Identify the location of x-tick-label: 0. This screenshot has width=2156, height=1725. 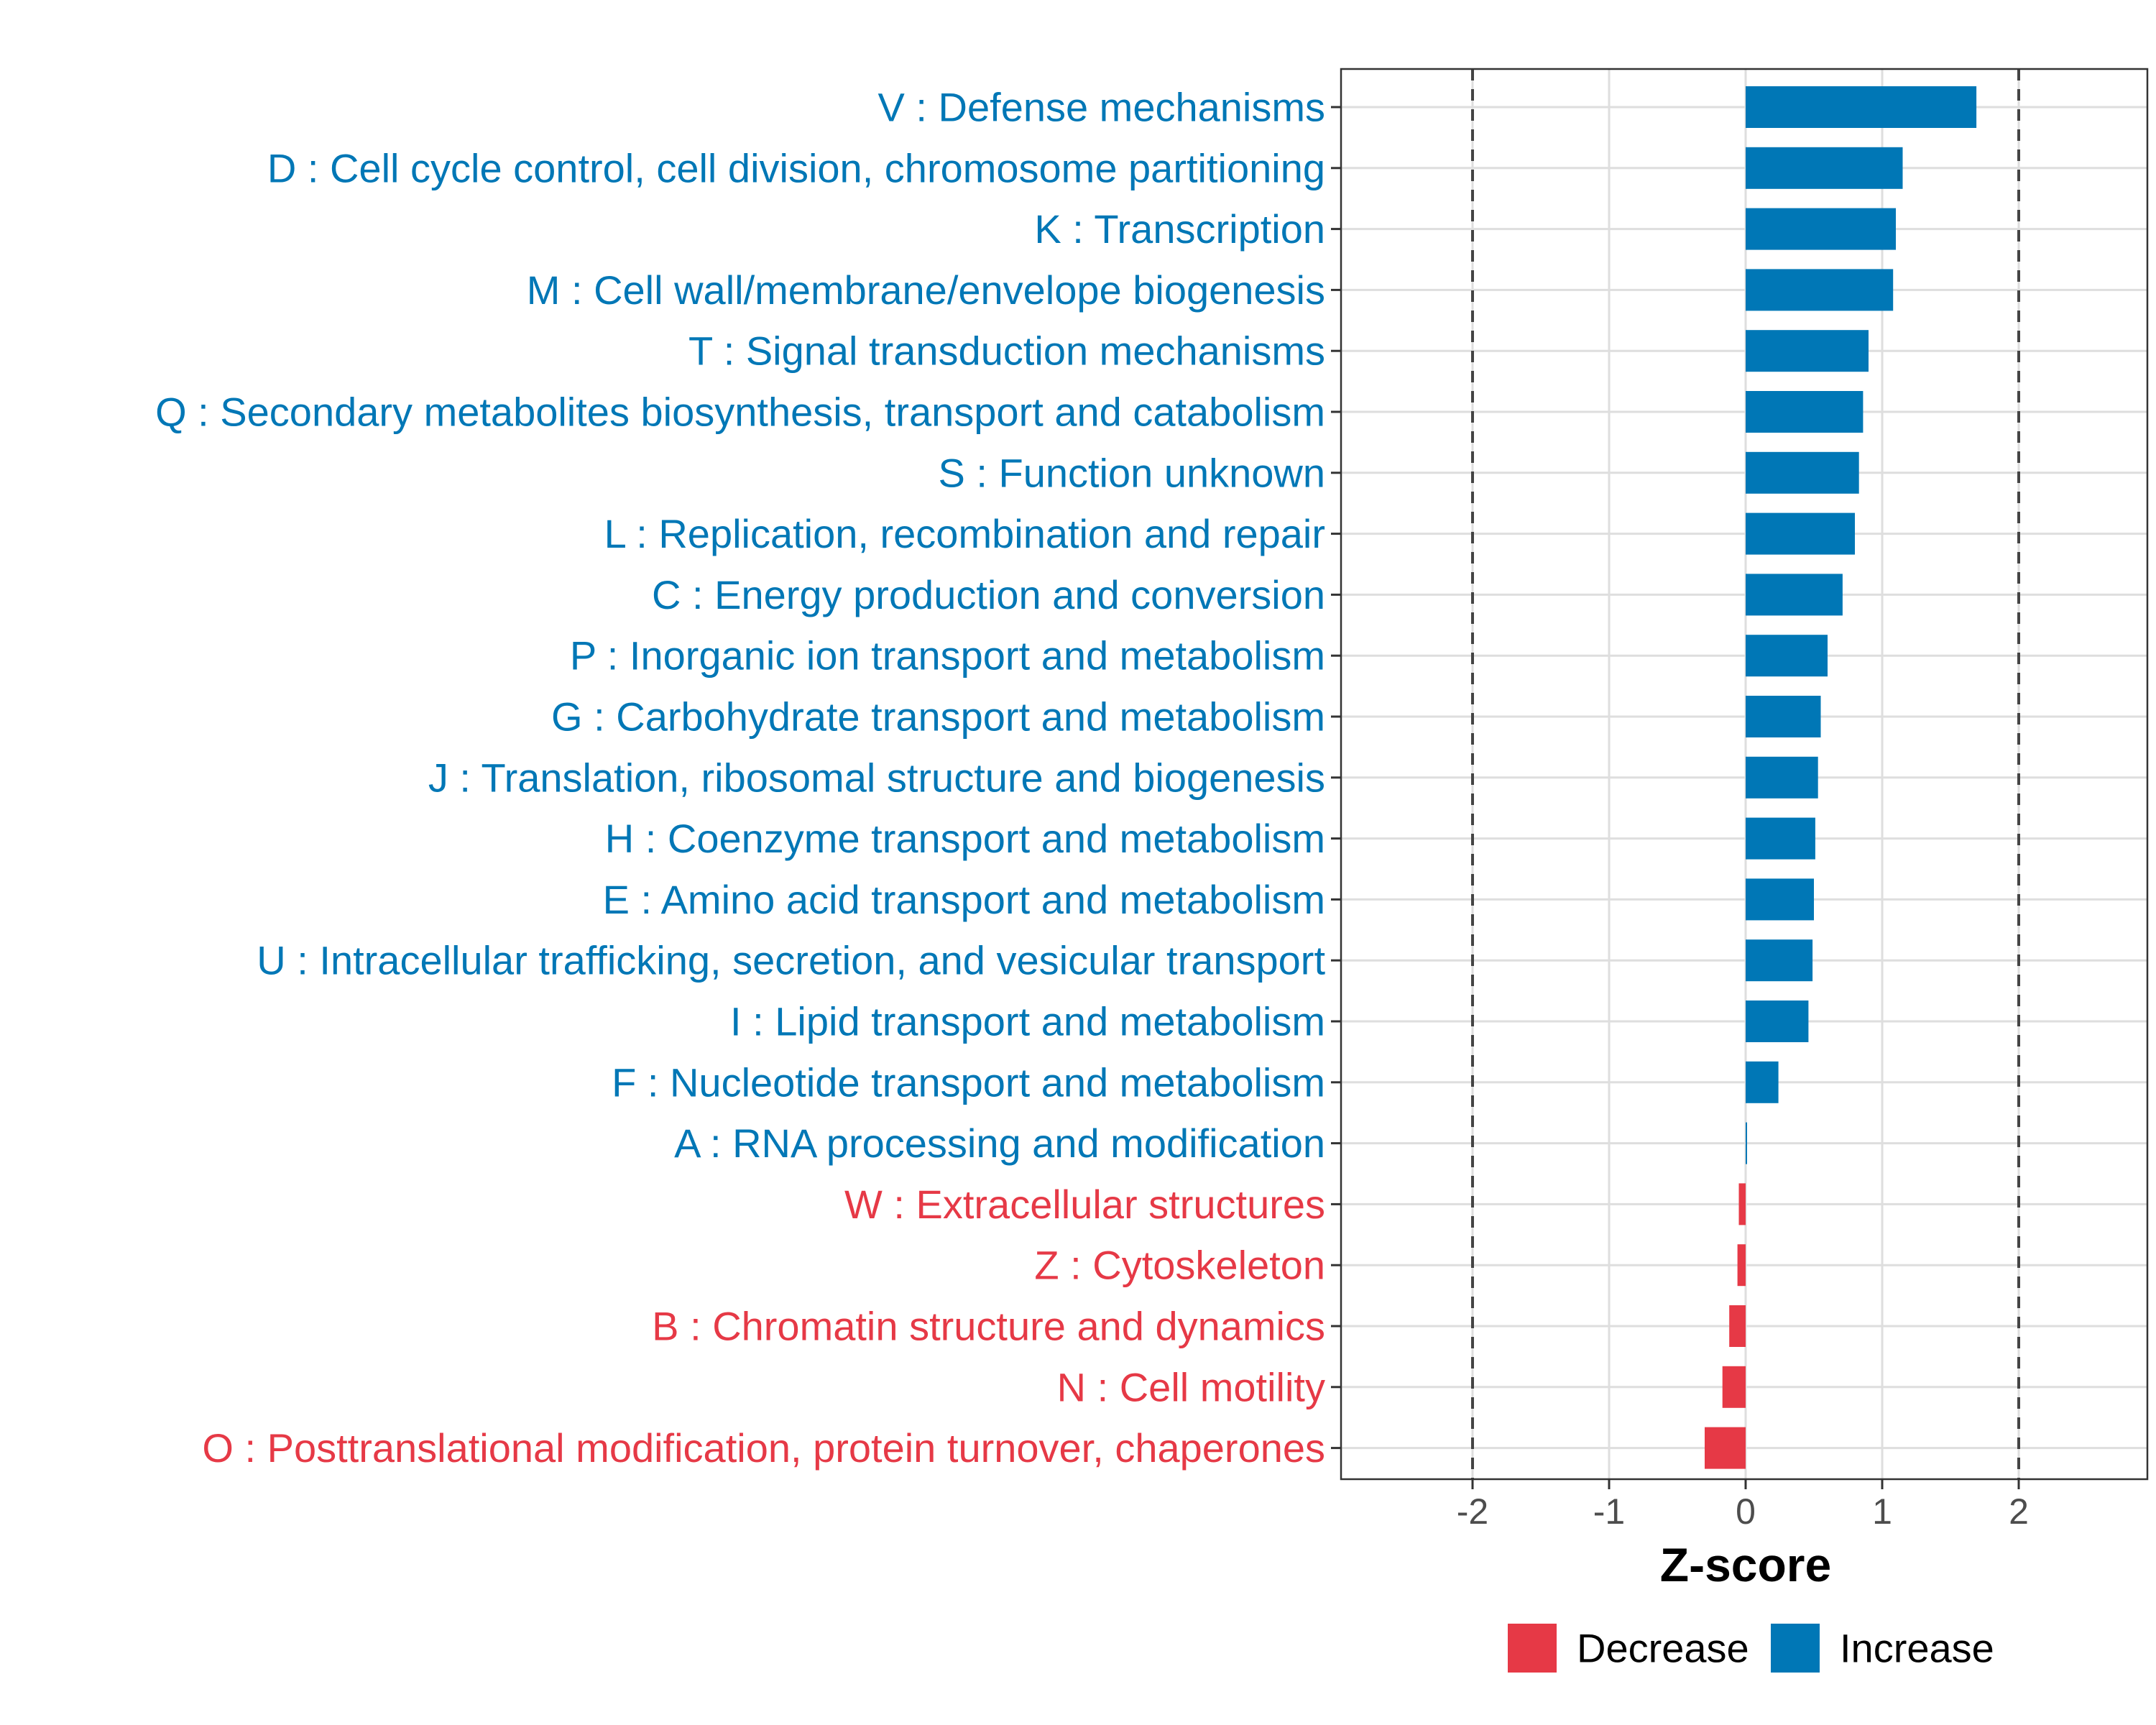
(1746, 1511).